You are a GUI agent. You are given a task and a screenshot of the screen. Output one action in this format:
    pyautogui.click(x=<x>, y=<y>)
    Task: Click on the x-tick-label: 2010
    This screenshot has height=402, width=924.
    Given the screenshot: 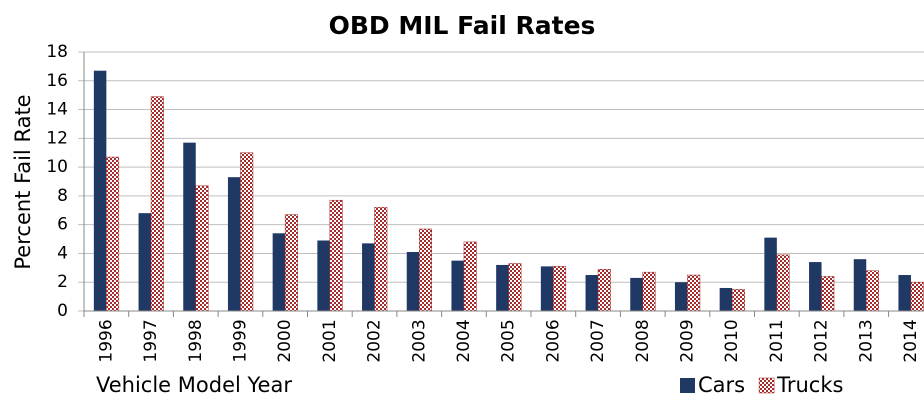 What is the action you would take?
    pyautogui.click(x=732, y=340)
    